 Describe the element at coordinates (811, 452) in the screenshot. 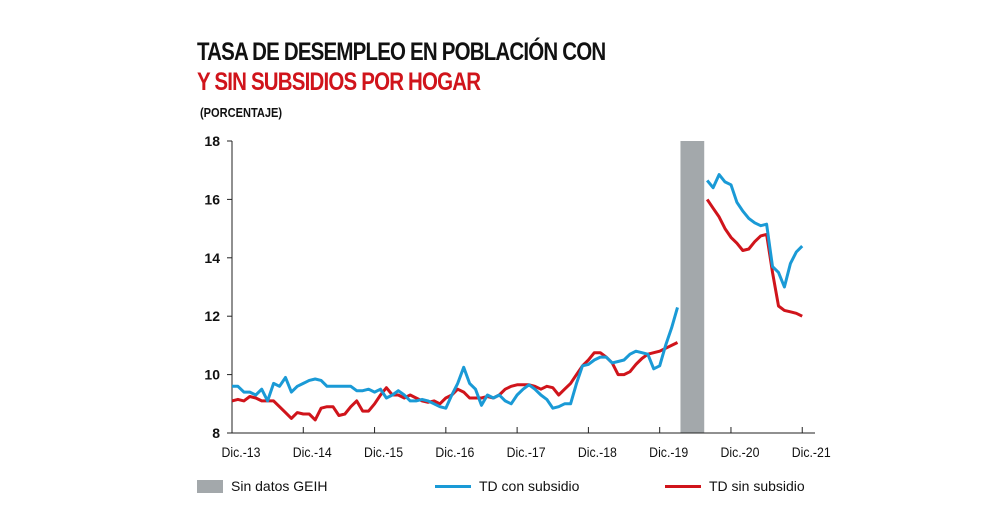

I see `x-tick-label: Dic.-21` at that location.